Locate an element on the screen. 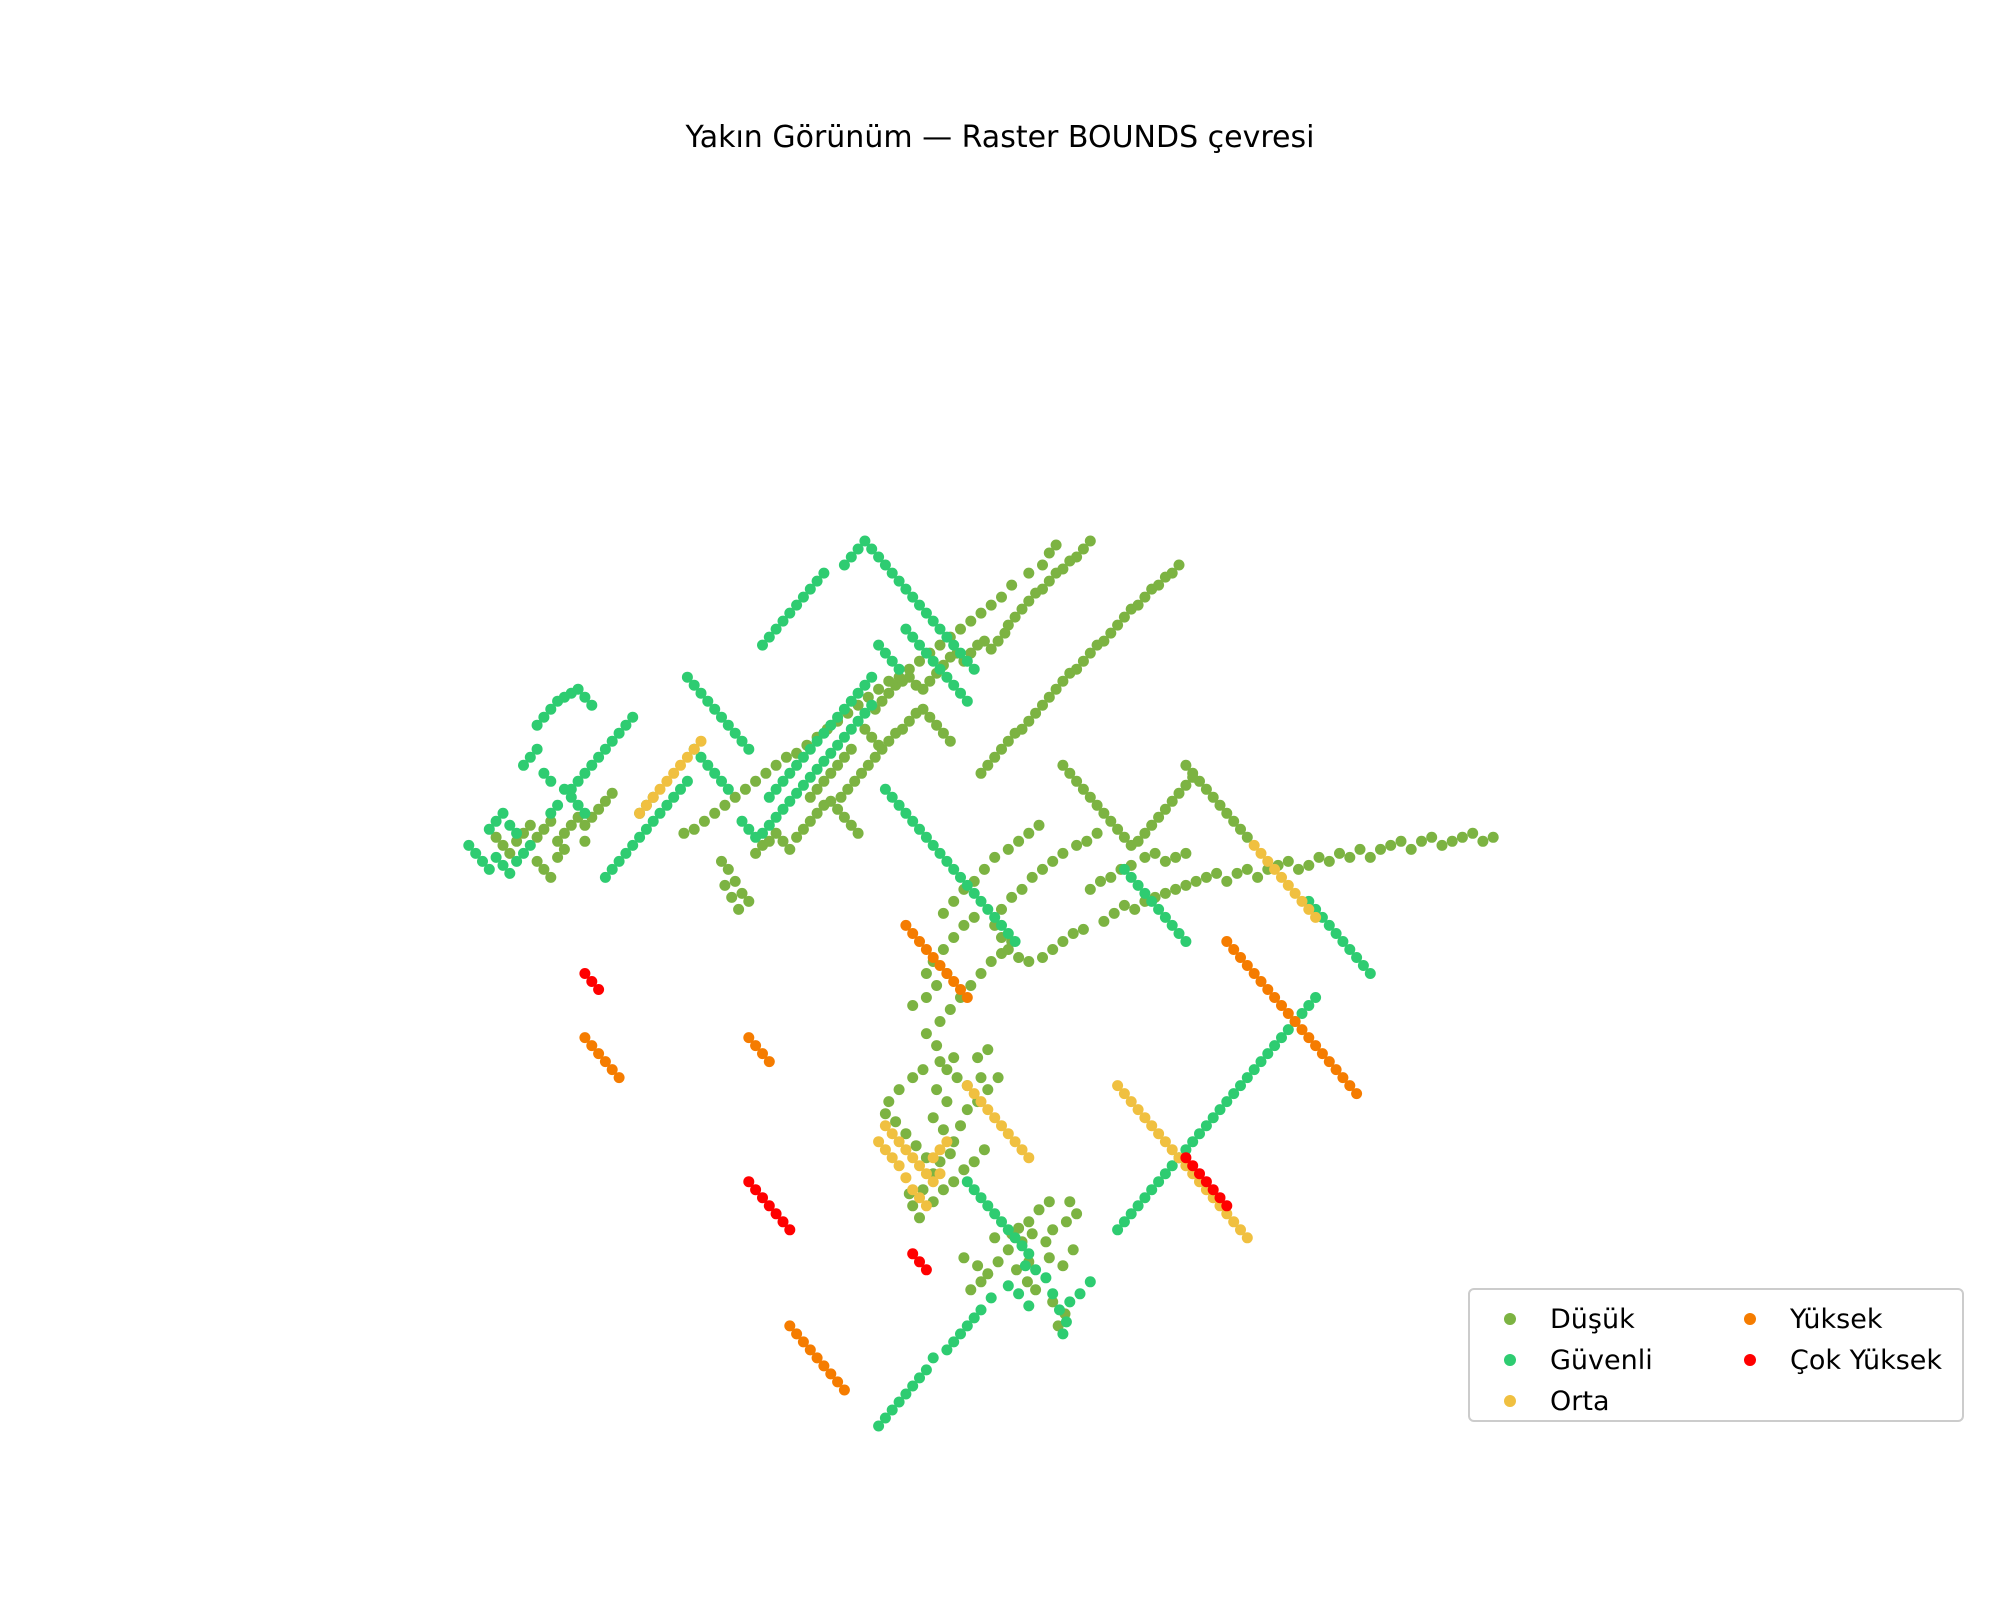 The image size is (2000, 1600). legend-marker-orta is located at coordinates (1510, 1401).